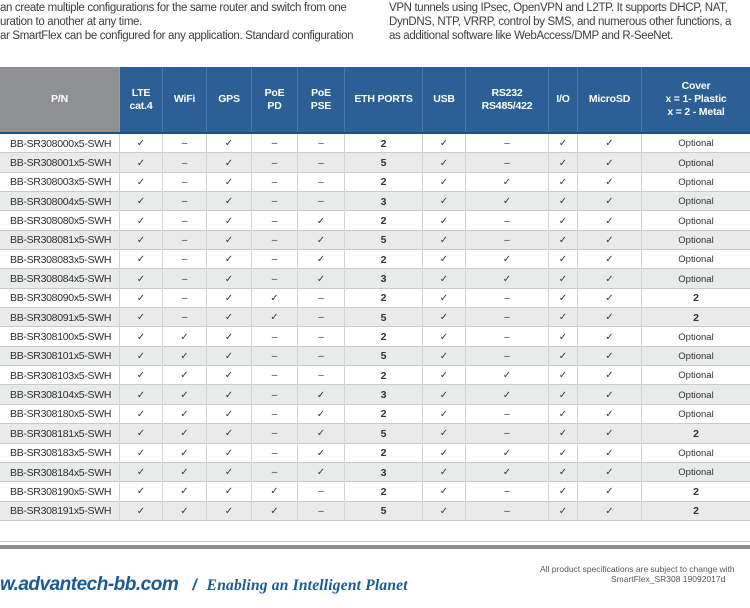 This screenshot has height=608, width=750. I want to click on column-header-usb: USB, so click(444, 99).